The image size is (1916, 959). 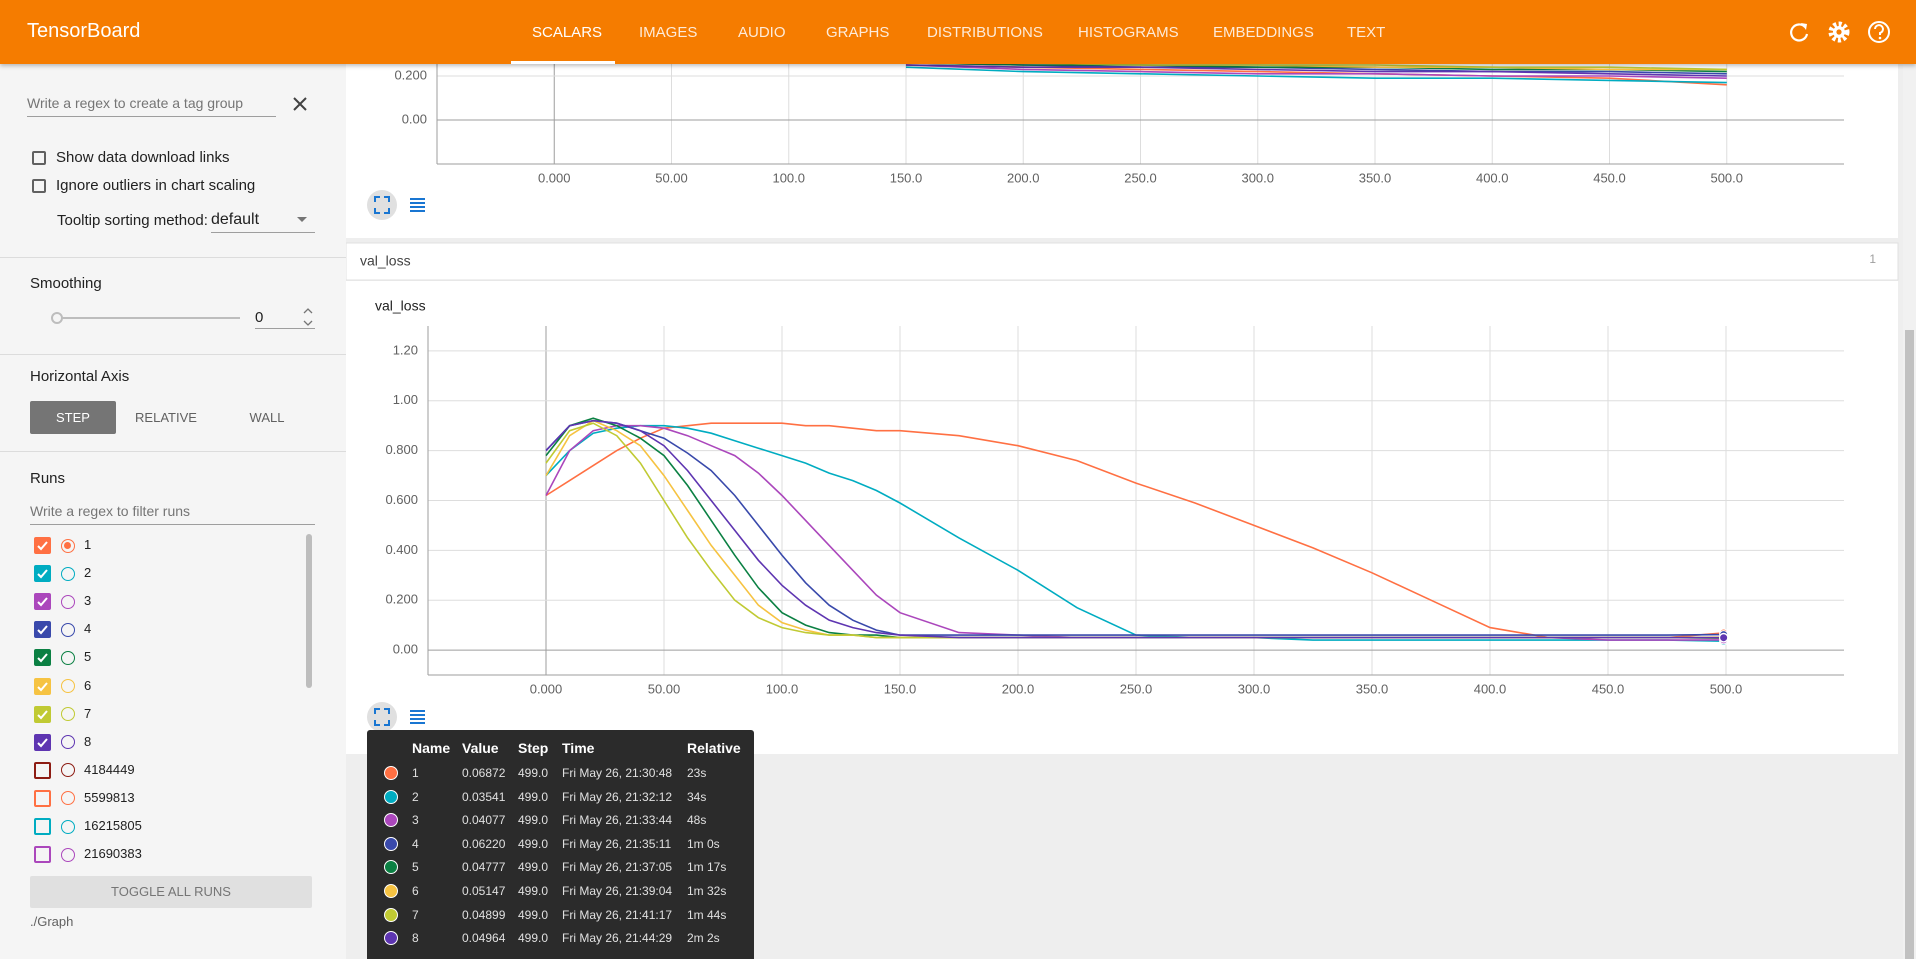 What do you see at coordinates (110, 511) in the screenshot?
I see `runs-filter-input: Write a regex to filter runs` at bounding box center [110, 511].